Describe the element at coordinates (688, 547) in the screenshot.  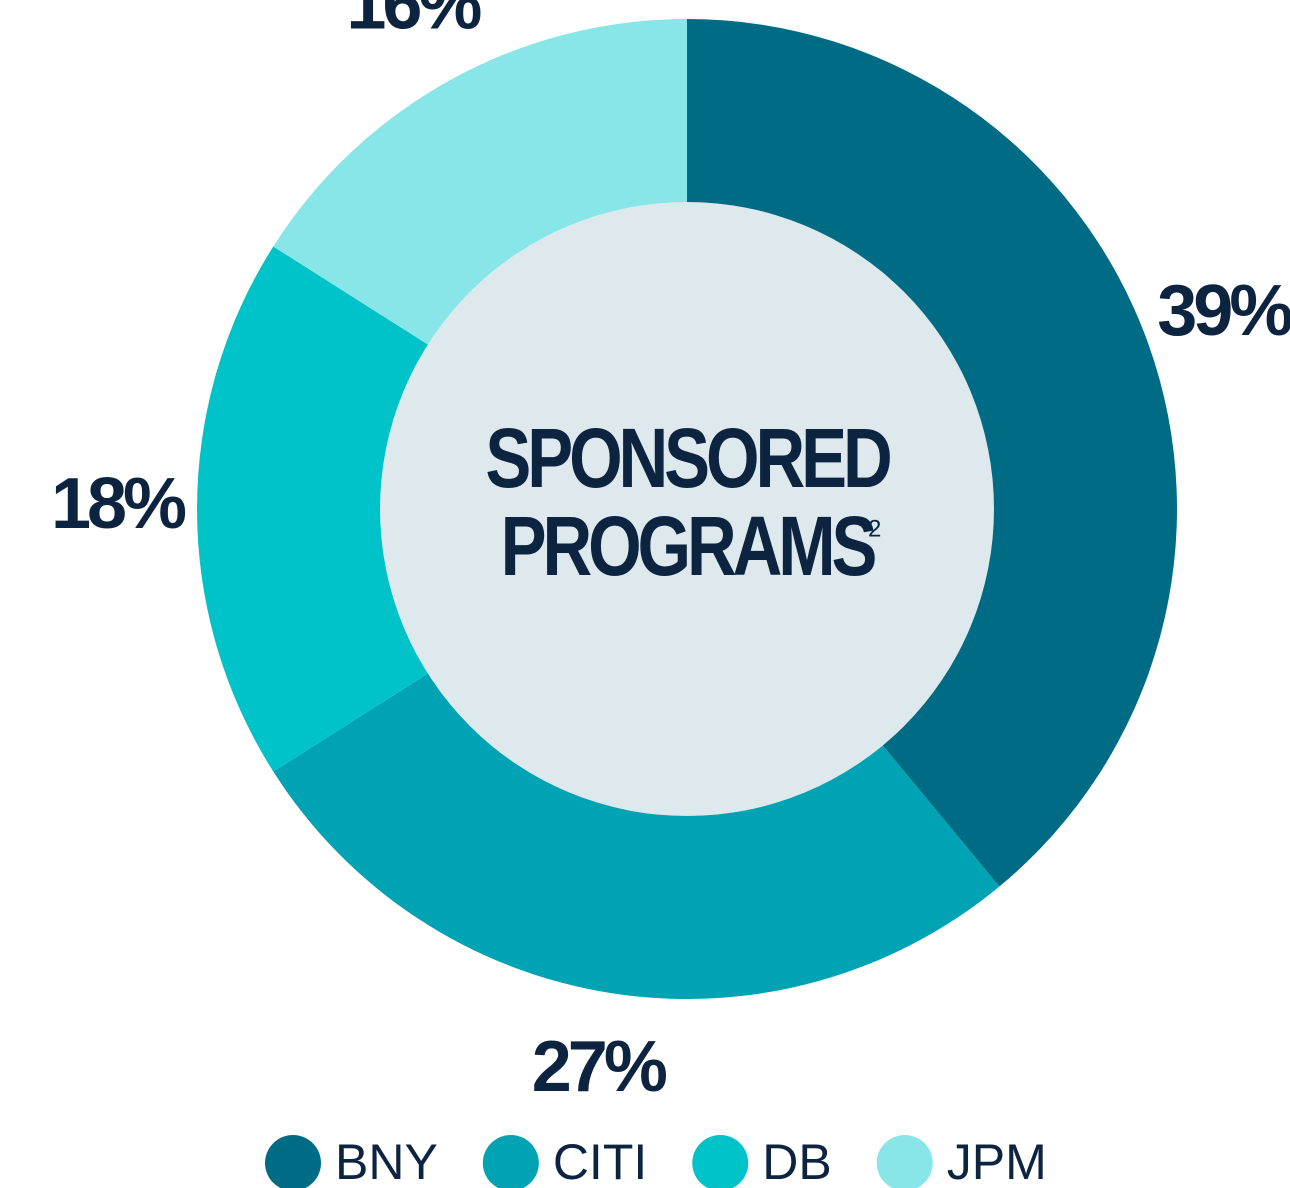
I see `center-text: PROGRAMS` at that location.